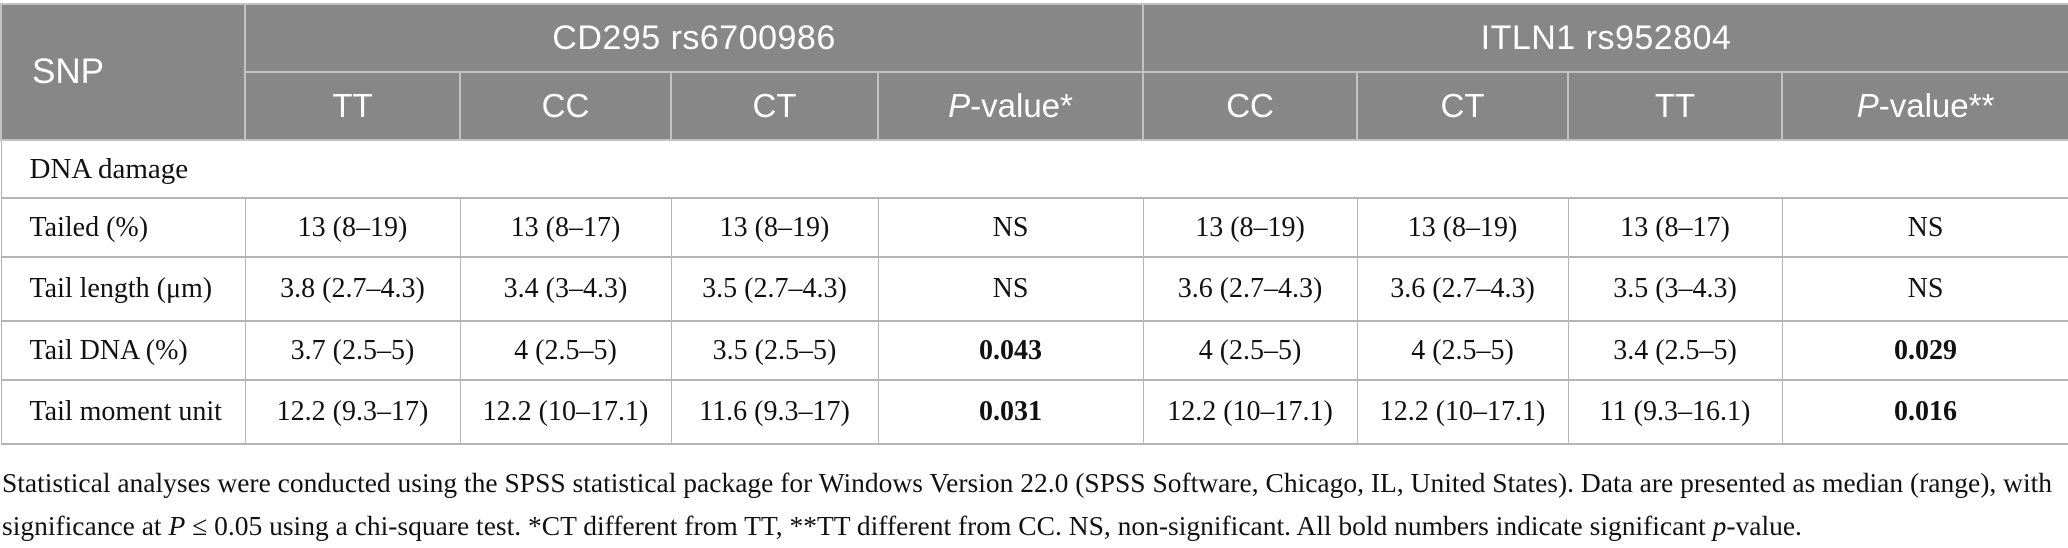  Describe the element at coordinates (1250, 350) in the screenshot. I see `cell-itln1-cc: 4 (2.5–5)` at that location.